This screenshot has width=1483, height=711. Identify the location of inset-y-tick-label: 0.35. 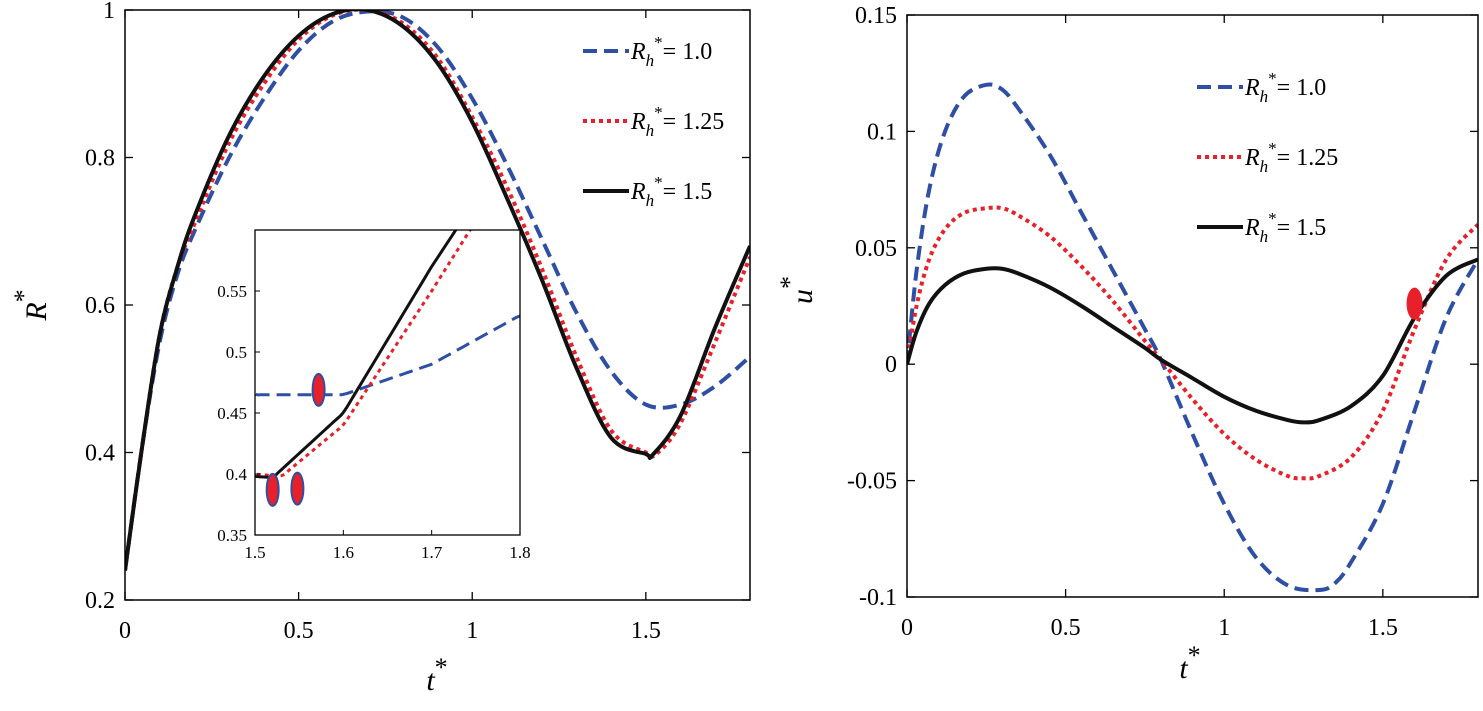
(232, 535).